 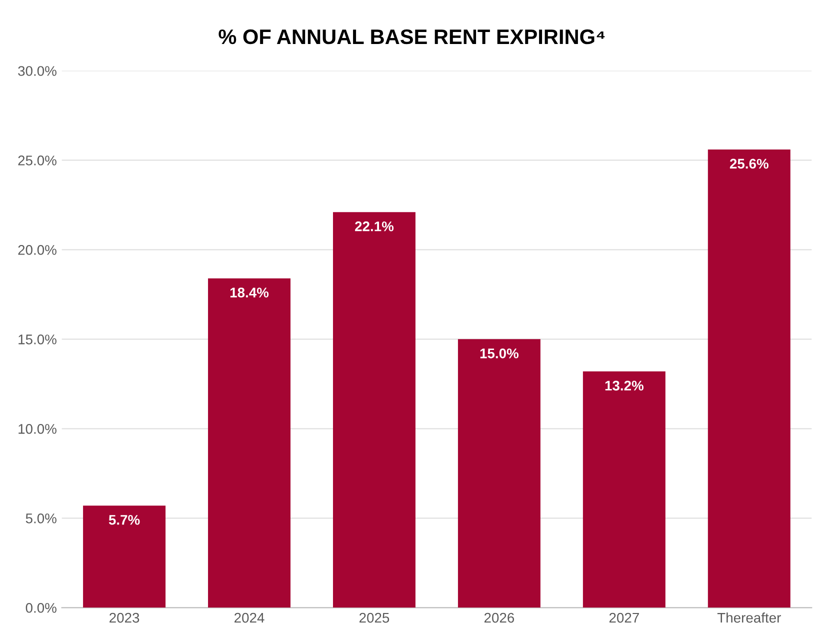 What do you see at coordinates (249, 617) in the screenshot?
I see `x-tick-label: 2024` at bounding box center [249, 617].